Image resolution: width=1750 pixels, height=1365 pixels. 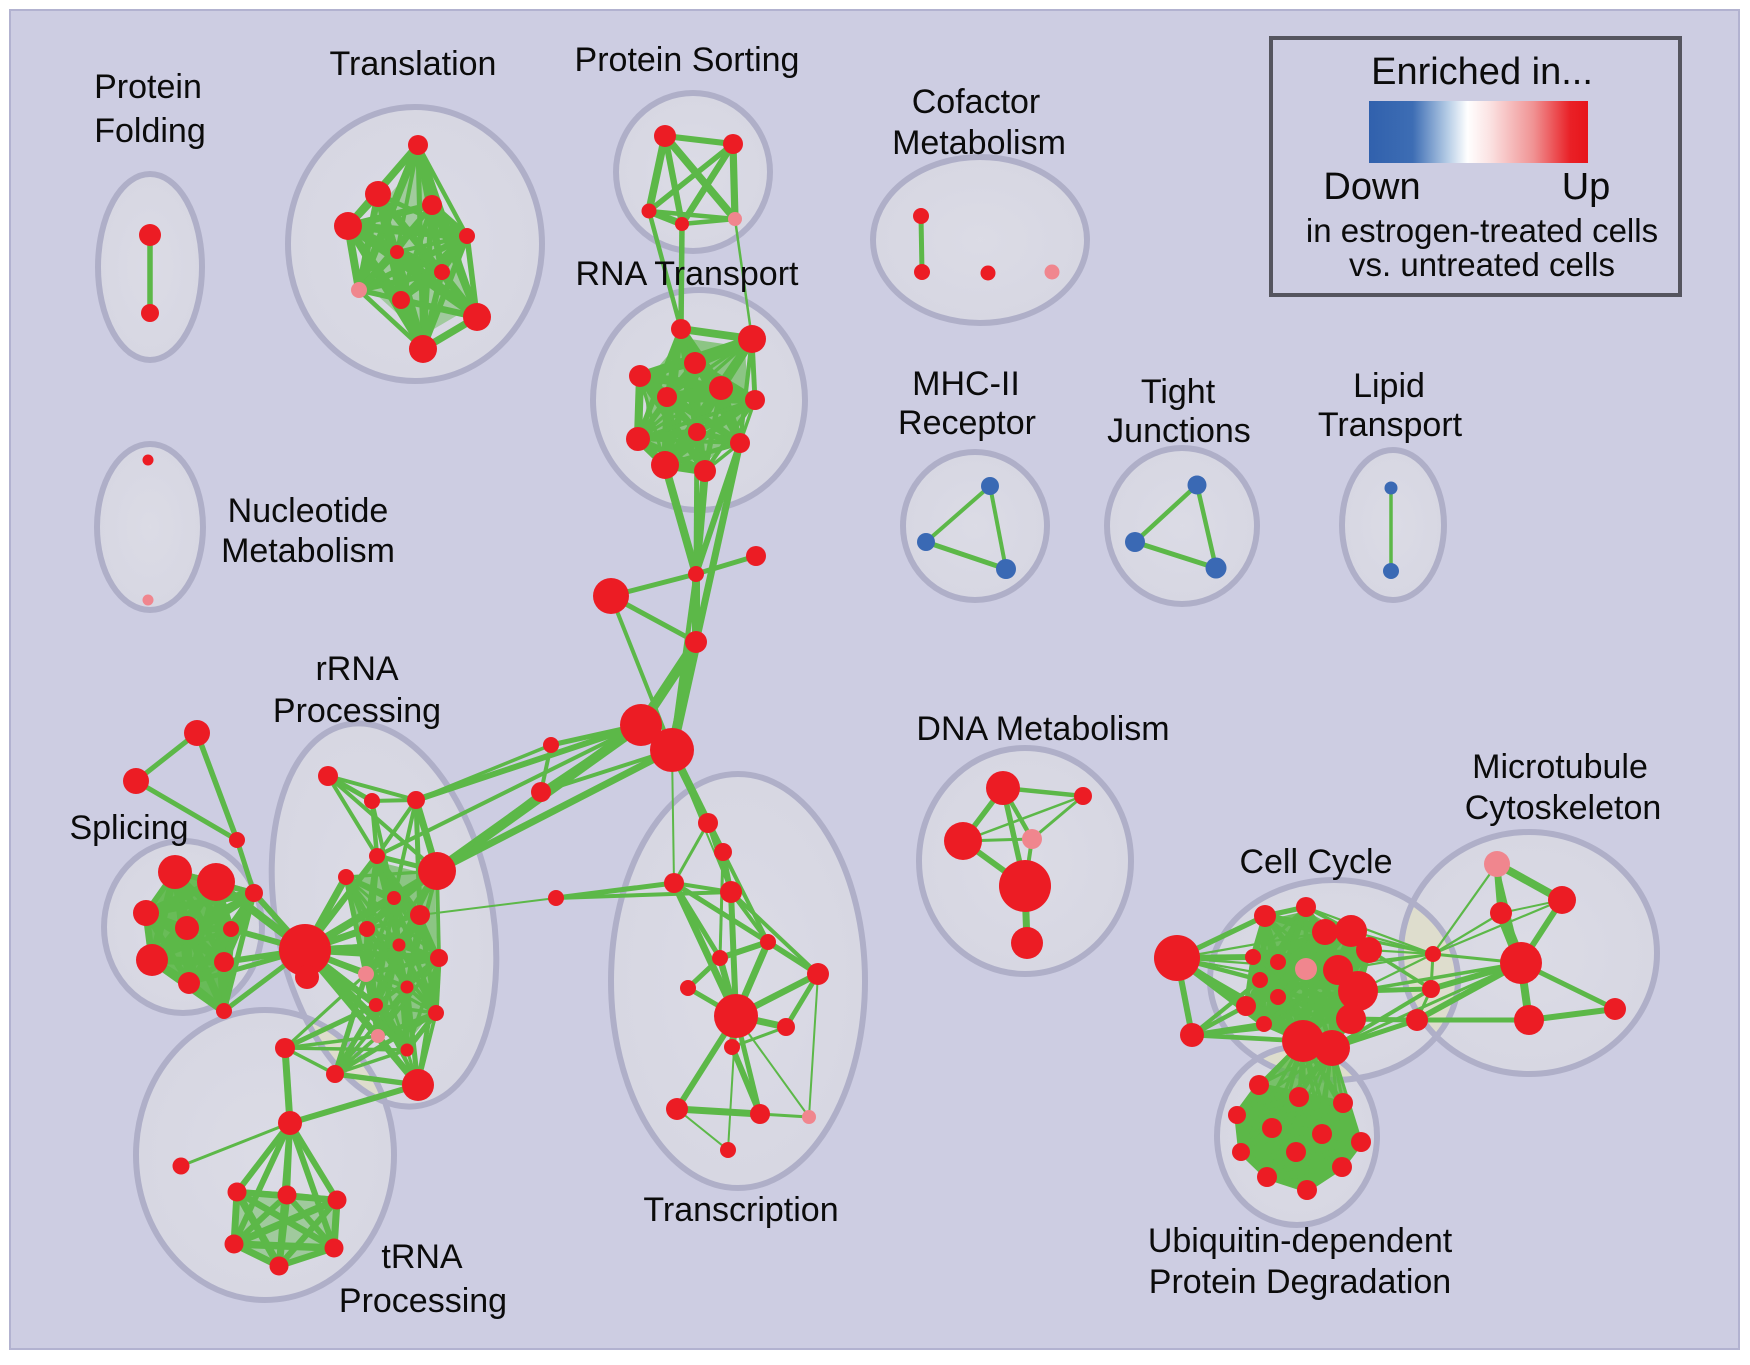 I want to click on svg-text: RNA Transport, so click(x=688, y=274).